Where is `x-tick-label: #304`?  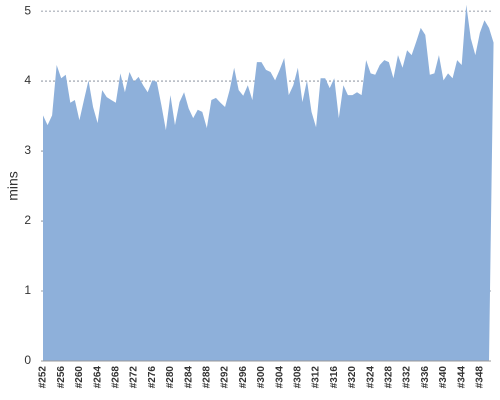 x-tick-label: #304 is located at coordinates (279, 377).